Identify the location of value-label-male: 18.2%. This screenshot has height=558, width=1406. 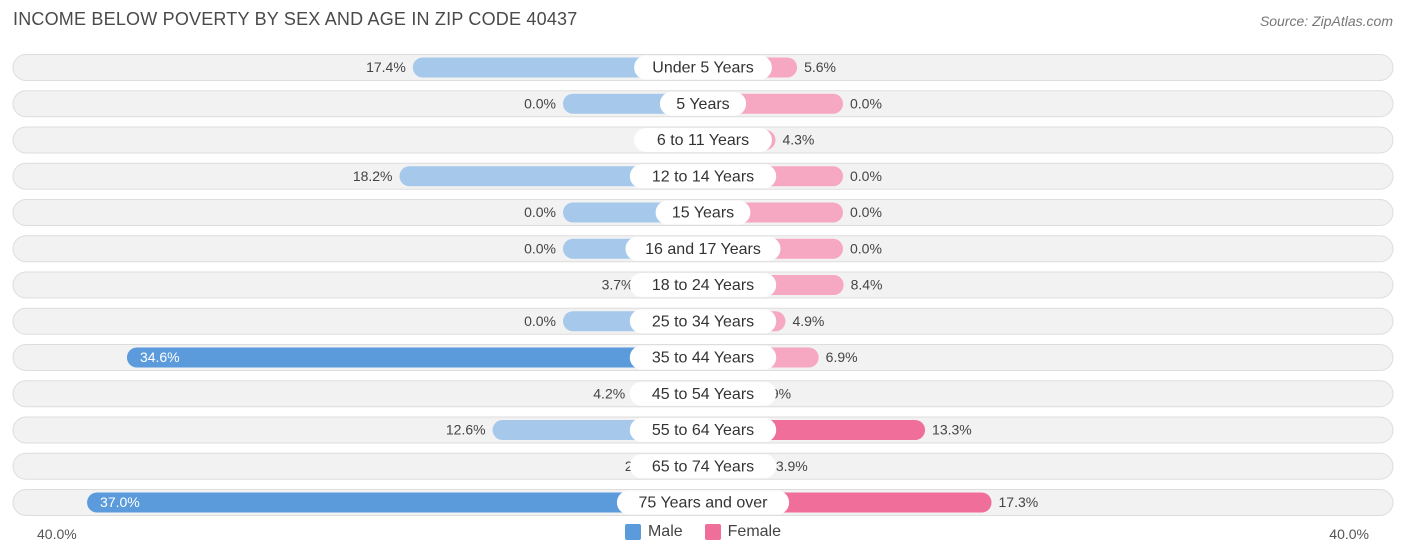
(373, 176).